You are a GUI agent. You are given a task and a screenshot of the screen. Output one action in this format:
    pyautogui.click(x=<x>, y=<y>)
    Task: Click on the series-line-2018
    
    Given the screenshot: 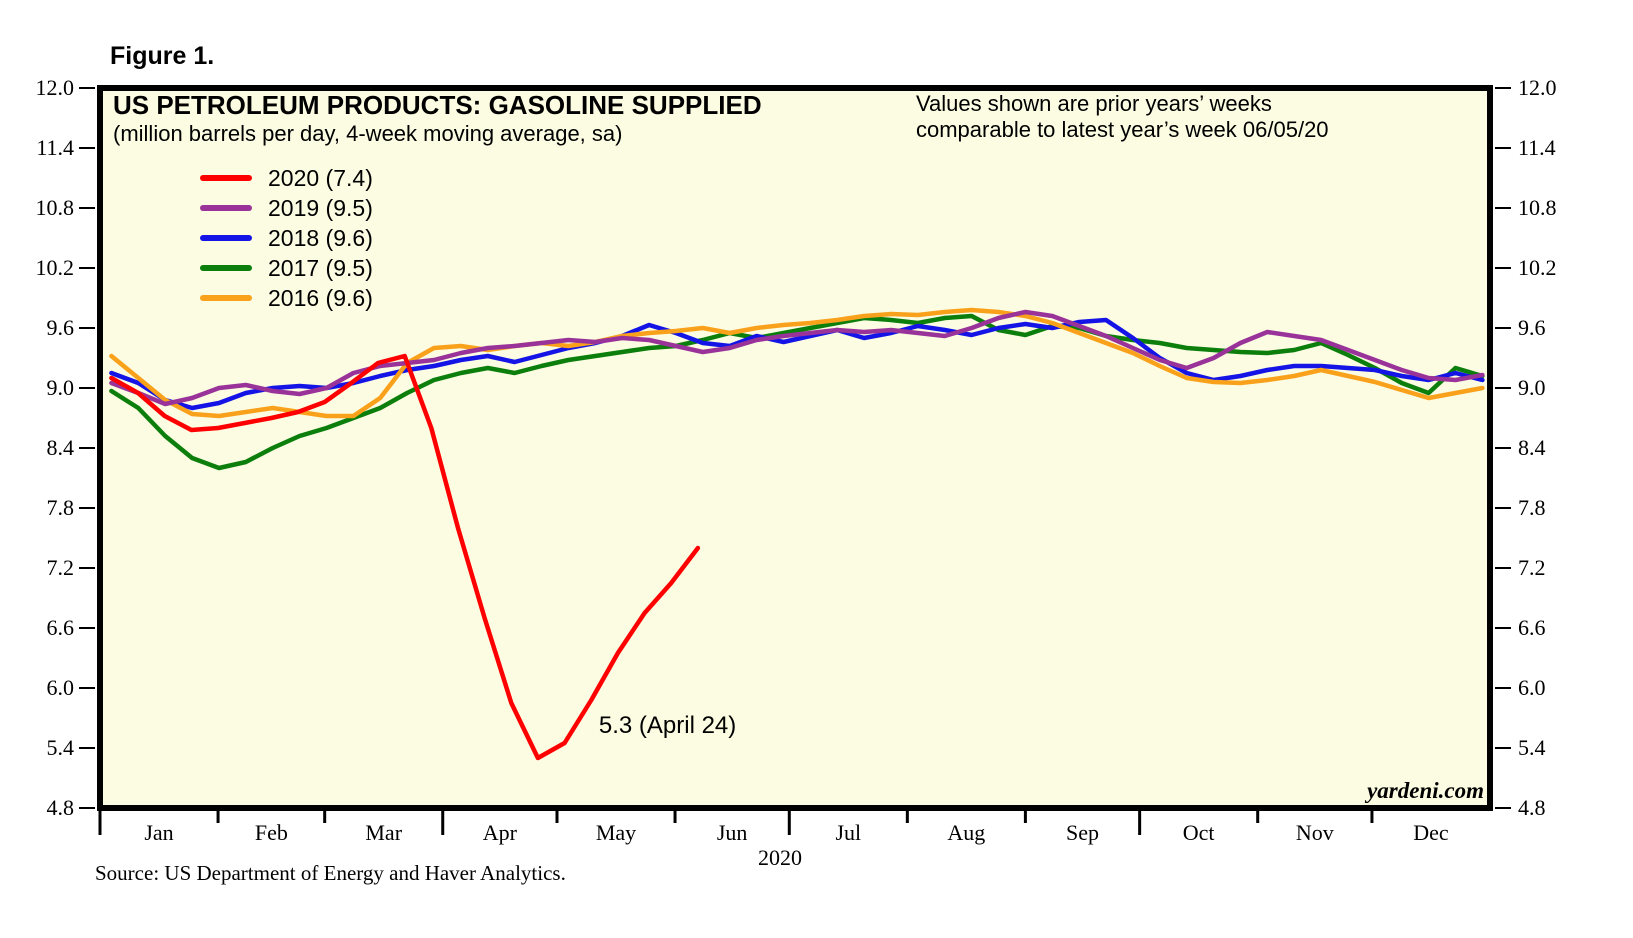 What is the action you would take?
    pyautogui.click(x=797, y=364)
    